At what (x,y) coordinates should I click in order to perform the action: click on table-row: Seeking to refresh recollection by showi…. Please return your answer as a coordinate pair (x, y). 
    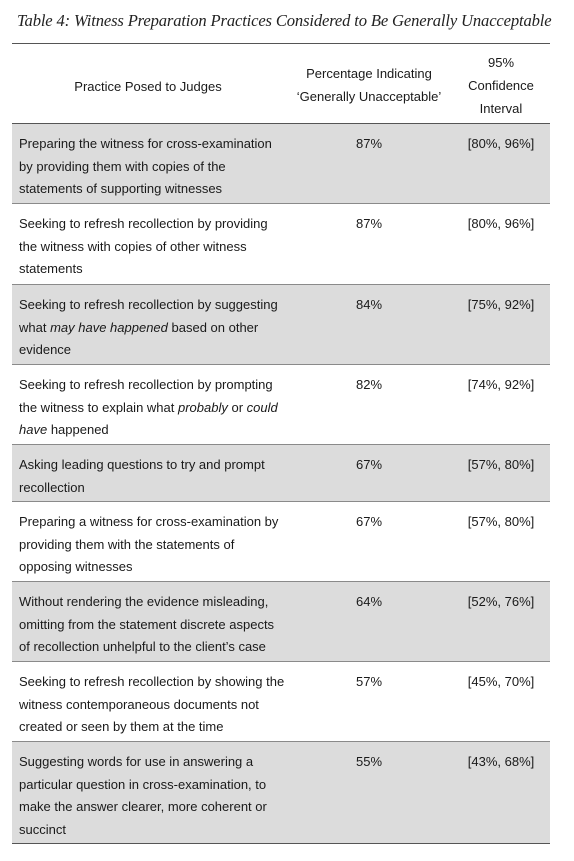
    Looking at the image, I should click on (281, 702).